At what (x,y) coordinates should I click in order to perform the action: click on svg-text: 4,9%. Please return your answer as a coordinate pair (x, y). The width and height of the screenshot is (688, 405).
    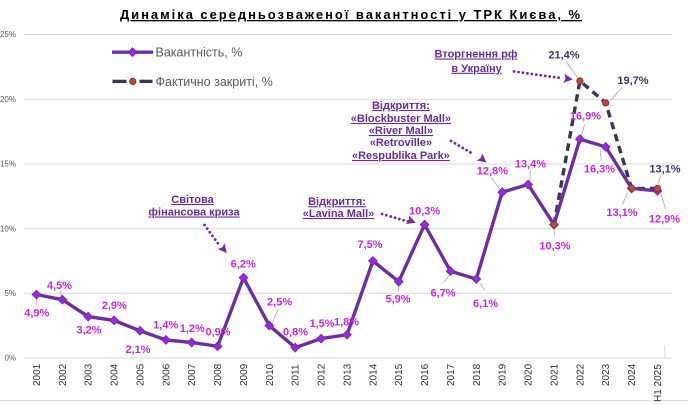
    Looking at the image, I should click on (36, 314).